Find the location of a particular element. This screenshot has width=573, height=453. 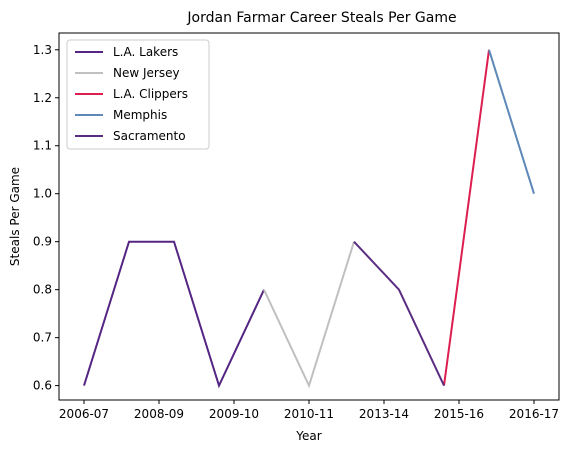

x-tick-label: 2008-09 is located at coordinates (159, 414).